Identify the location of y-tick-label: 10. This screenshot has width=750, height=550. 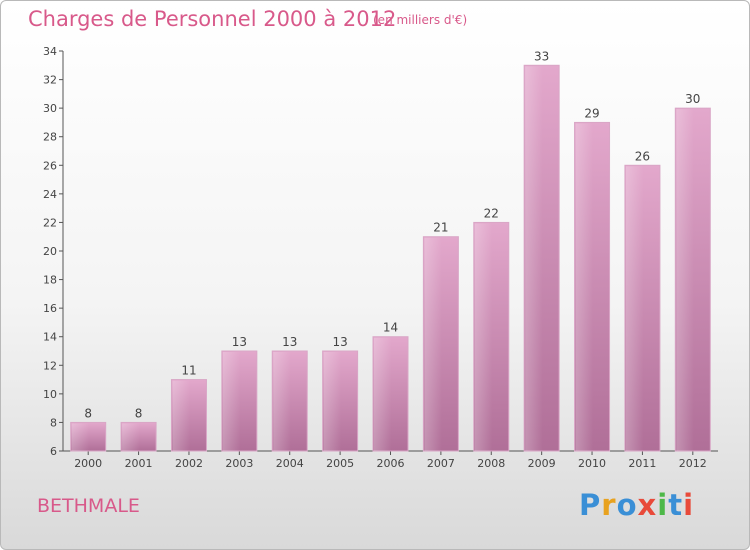
(50, 394).